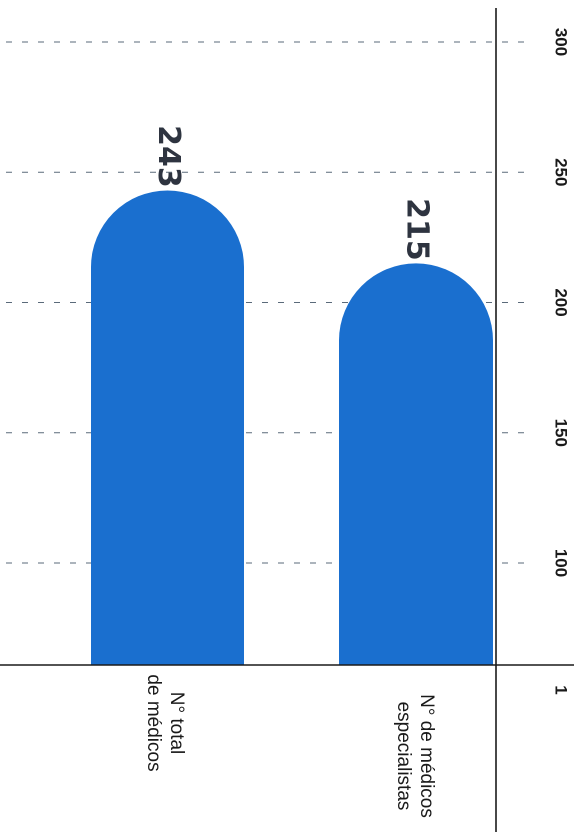 The width and height of the screenshot is (584, 839). What do you see at coordinates (561, 361) in the screenshot?
I see `tick-labels: 1 100 150 200 250 300` at bounding box center [561, 361].